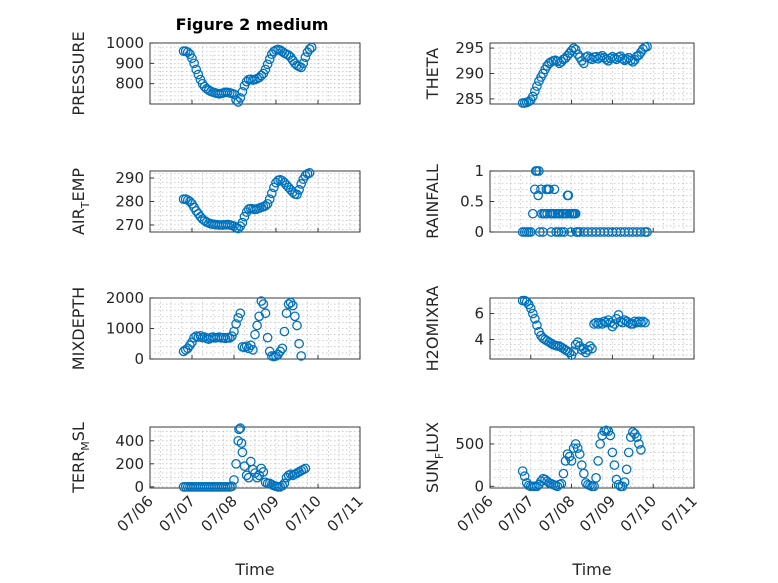  Describe the element at coordinates (78, 328) in the screenshot. I see `y-axis-label: MIXDEPTH` at that location.